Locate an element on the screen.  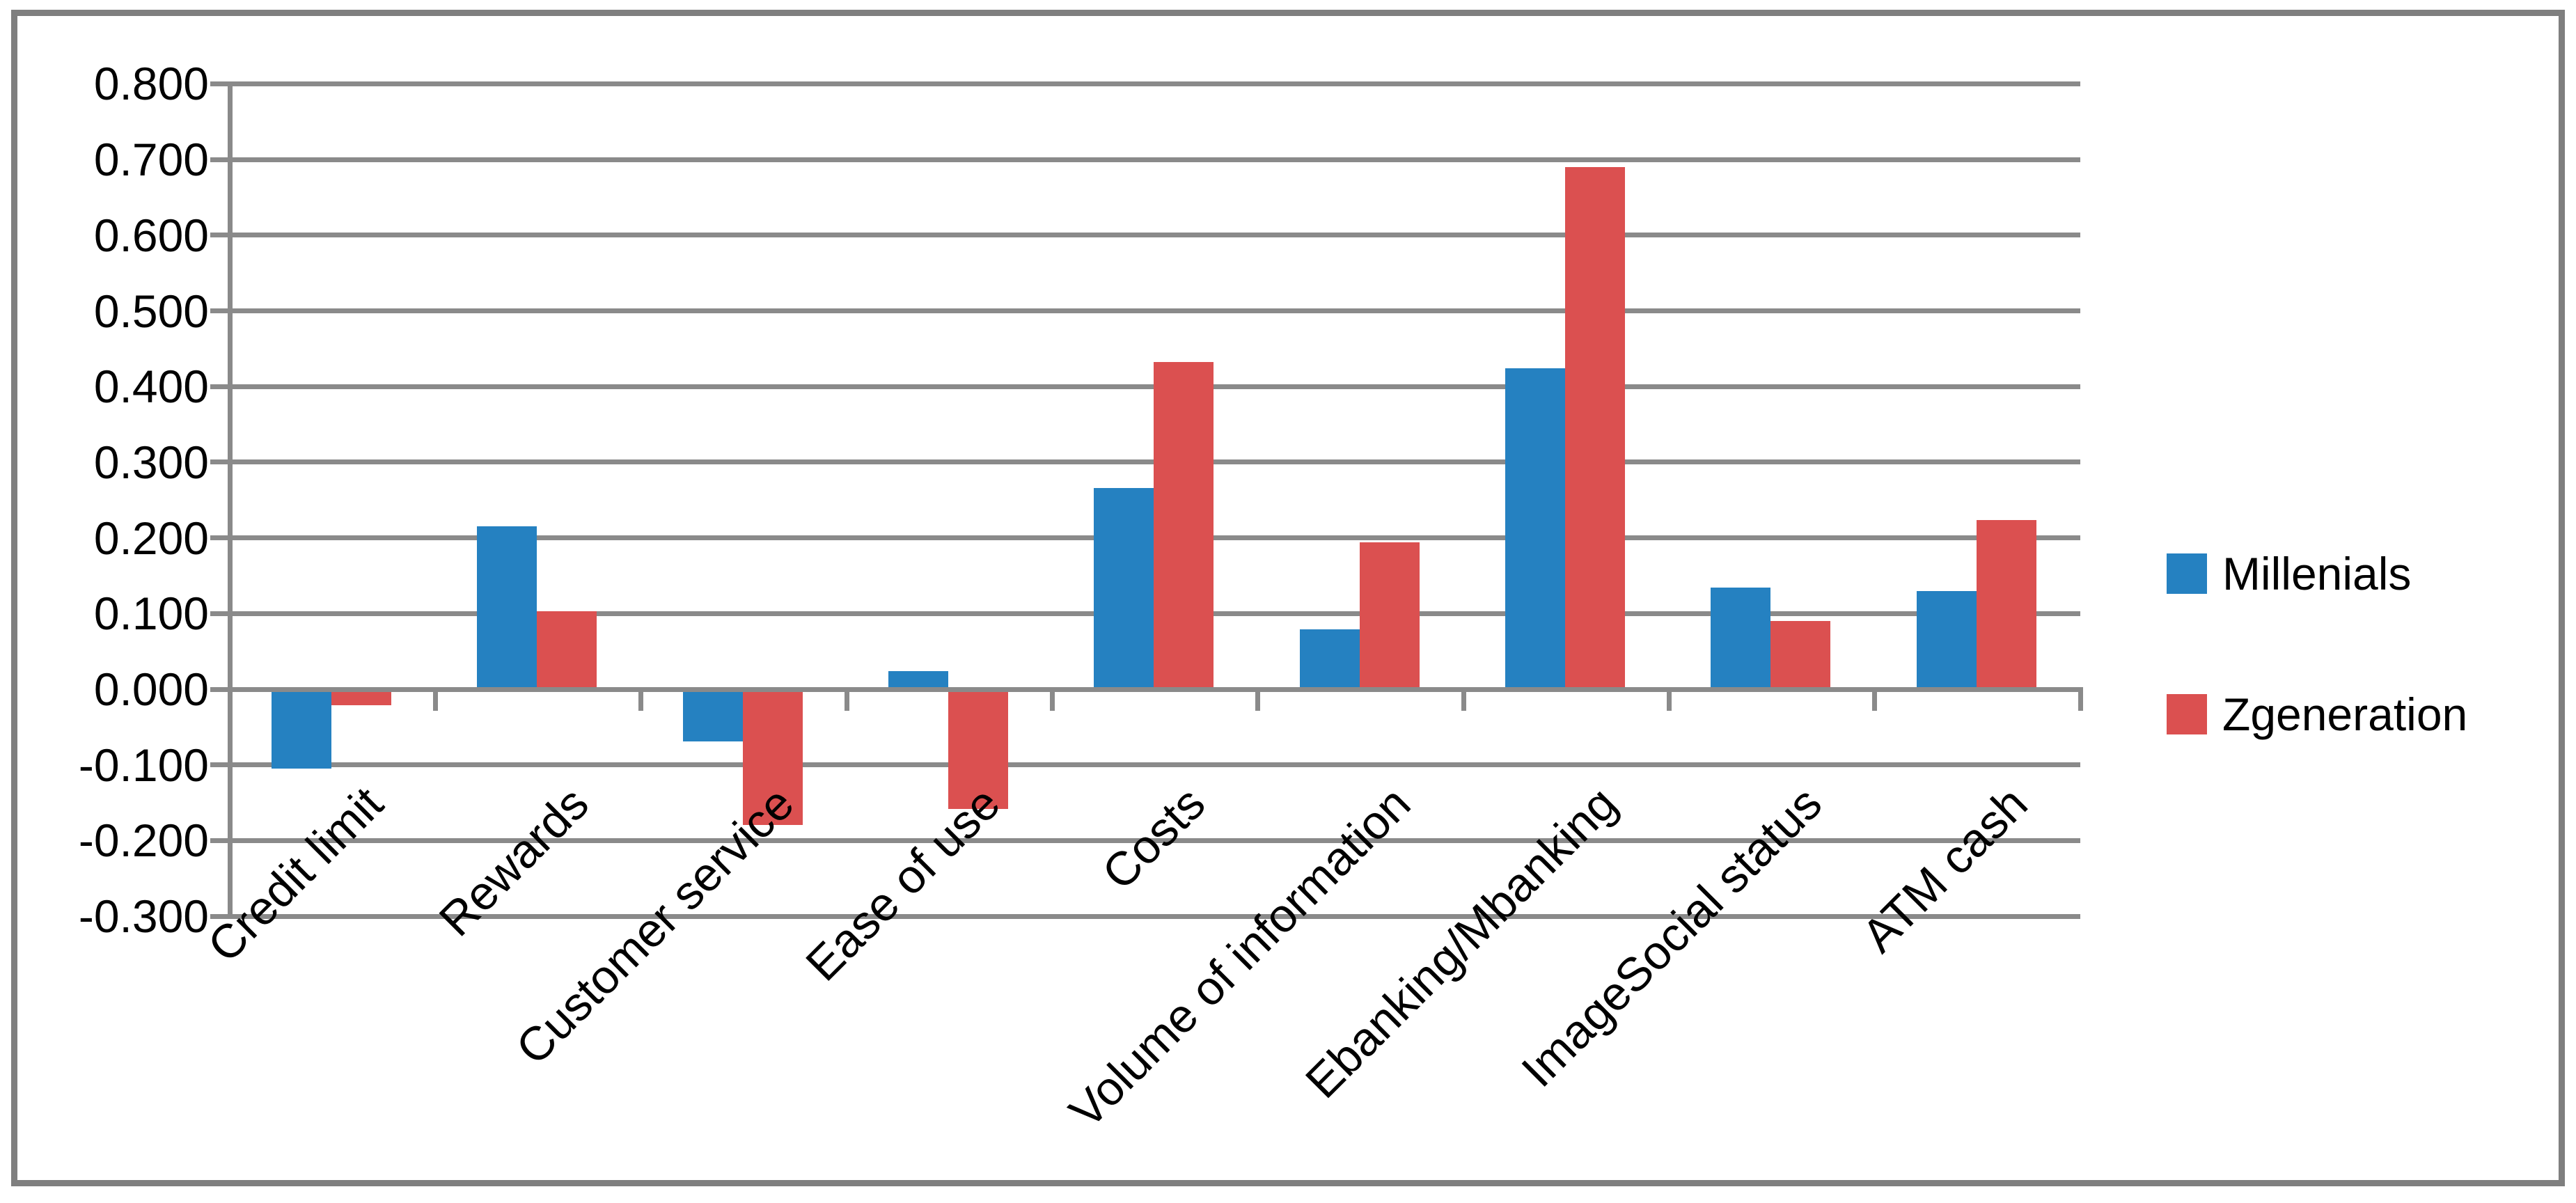
category-axis-line is located at coordinates (1155, 689).